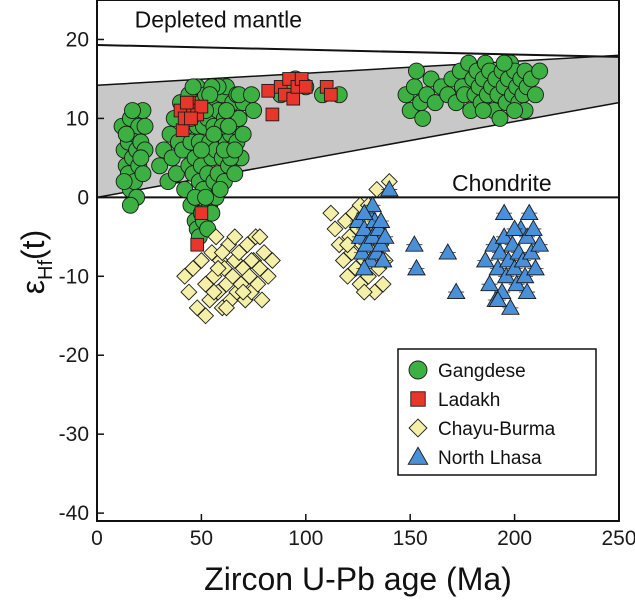 Image resolution: width=635 pixels, height=600 pixels. I want to click on x-axis-title: Zircon U-Pb age (Ma), so click(358, 579).